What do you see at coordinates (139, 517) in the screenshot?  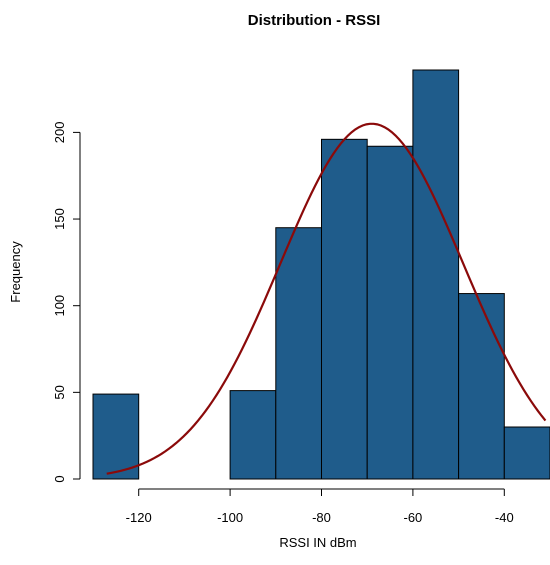 I see `x-tick-label: -120` at bounding box center [139, 517].